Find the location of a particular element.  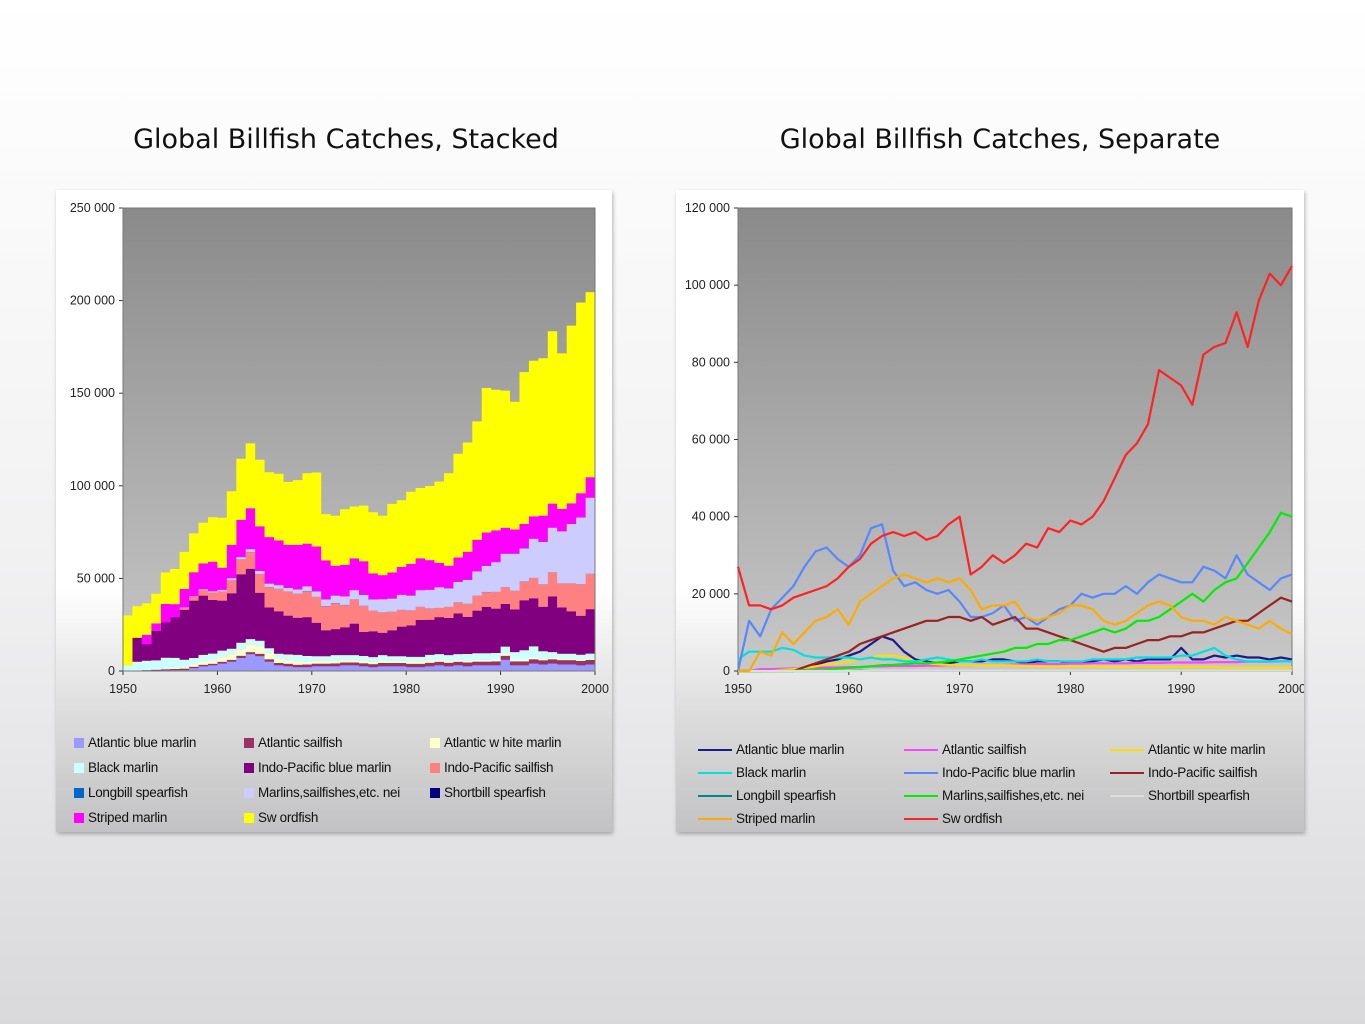

line-atlantic-white-marlin is located at coordinates (1015, 663).